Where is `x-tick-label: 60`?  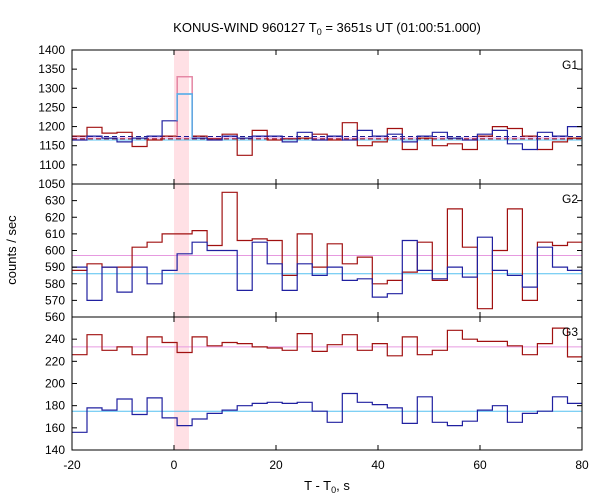 x-tick-label: 60 is located at coordinates (480, 465).